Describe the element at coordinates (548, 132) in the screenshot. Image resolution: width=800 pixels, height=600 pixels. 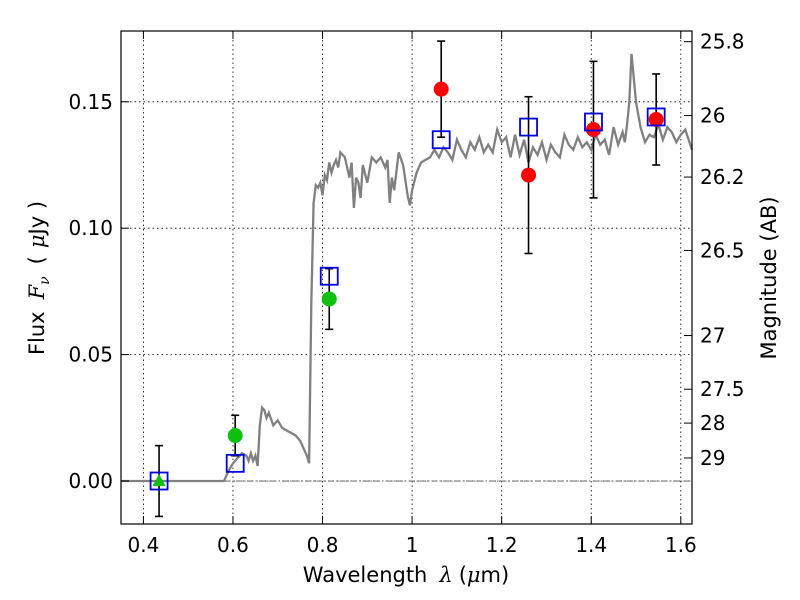
I see `red-points` at that location.